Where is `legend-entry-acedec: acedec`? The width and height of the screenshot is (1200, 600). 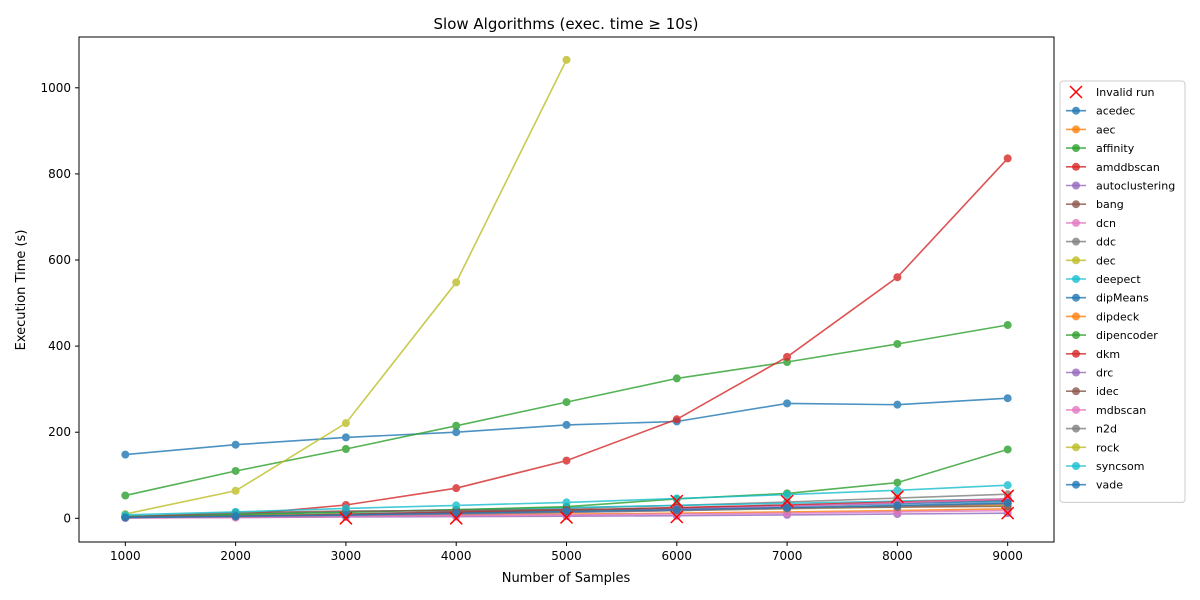
legend-entry-acedec: acedec is located at coordinates (1100, 111).